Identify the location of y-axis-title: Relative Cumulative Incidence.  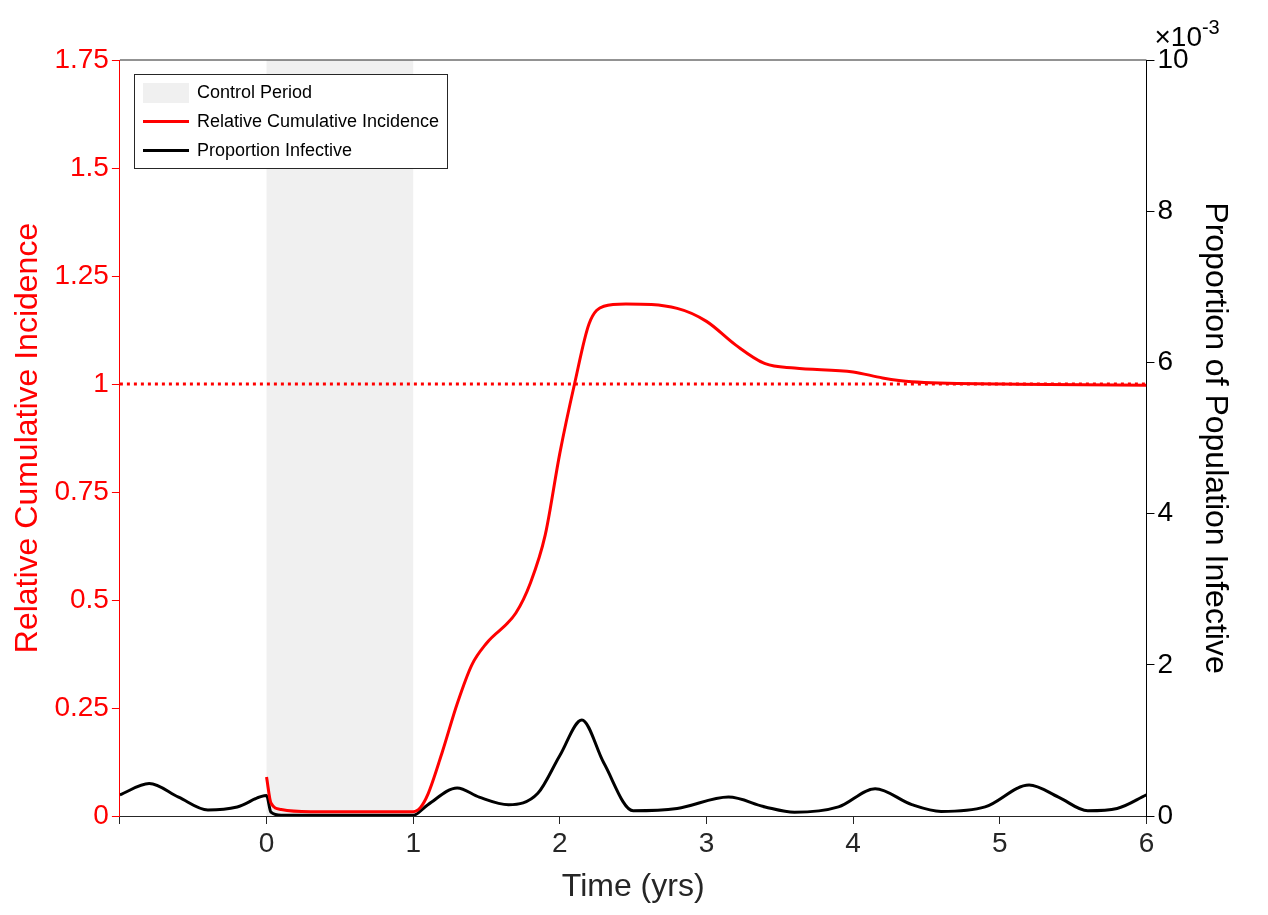
(26, 438).